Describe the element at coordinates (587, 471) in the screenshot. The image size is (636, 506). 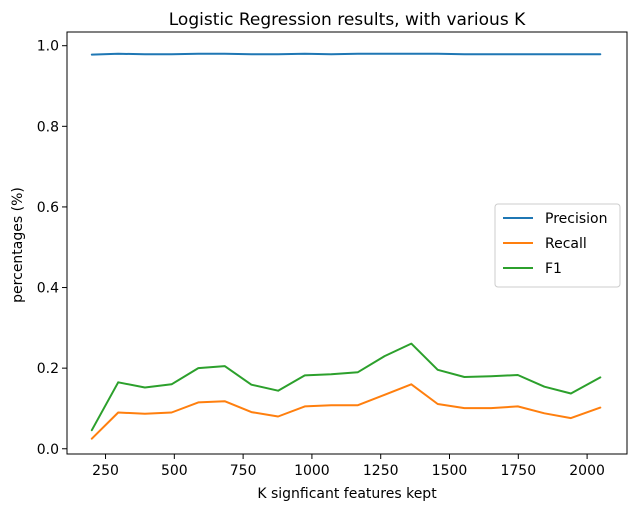
I see `x-tick-label: 2000` at that location.